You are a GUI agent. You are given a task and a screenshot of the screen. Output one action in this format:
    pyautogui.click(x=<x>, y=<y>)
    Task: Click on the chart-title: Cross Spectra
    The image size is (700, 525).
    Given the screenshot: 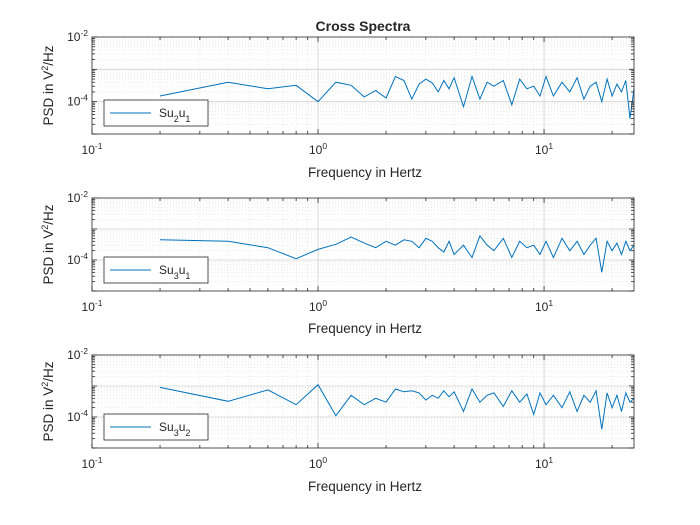 What is the action you would take?
    pyautogui.click(x=363, y=26)
    